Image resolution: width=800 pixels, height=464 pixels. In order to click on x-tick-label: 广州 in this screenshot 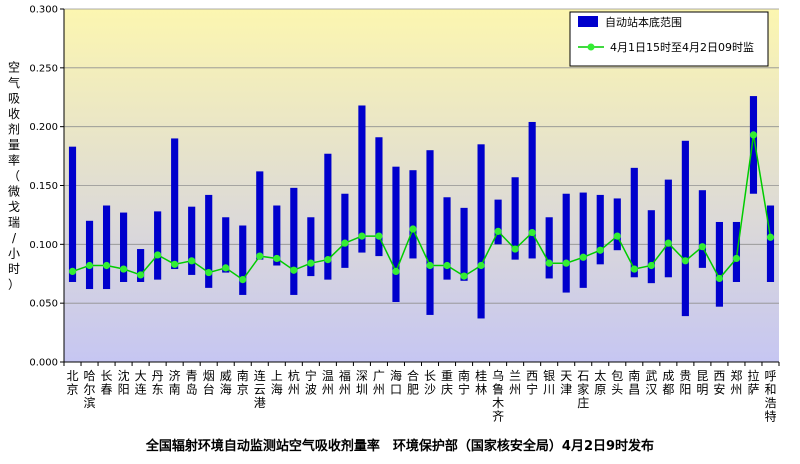, I will do `click(379, 383)`.